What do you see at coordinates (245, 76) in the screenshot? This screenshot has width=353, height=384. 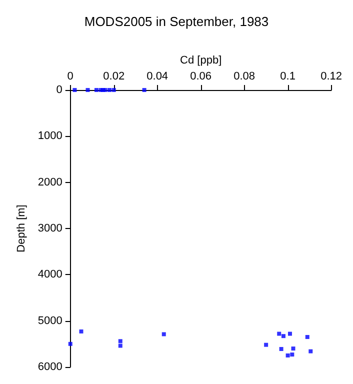 I see `x-tick-label: 0.08` at bounding box center [245, 76].